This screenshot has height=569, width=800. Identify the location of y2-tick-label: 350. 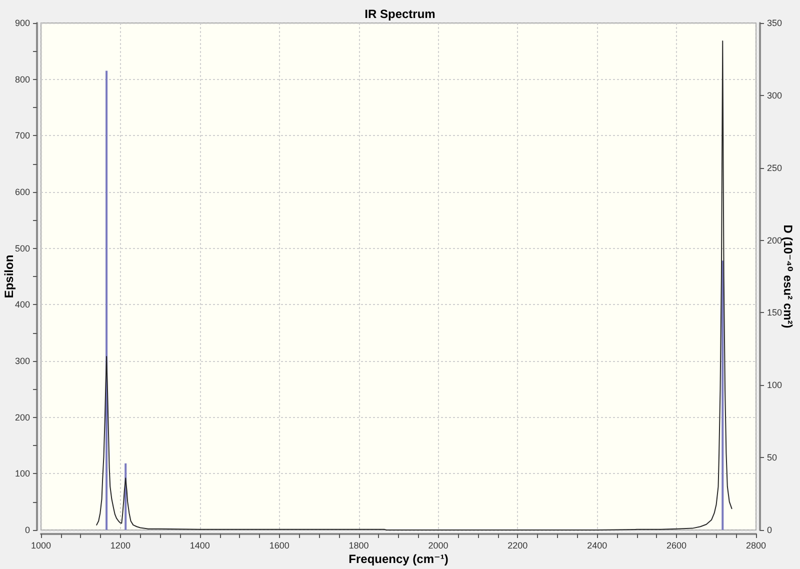
(774, 23).